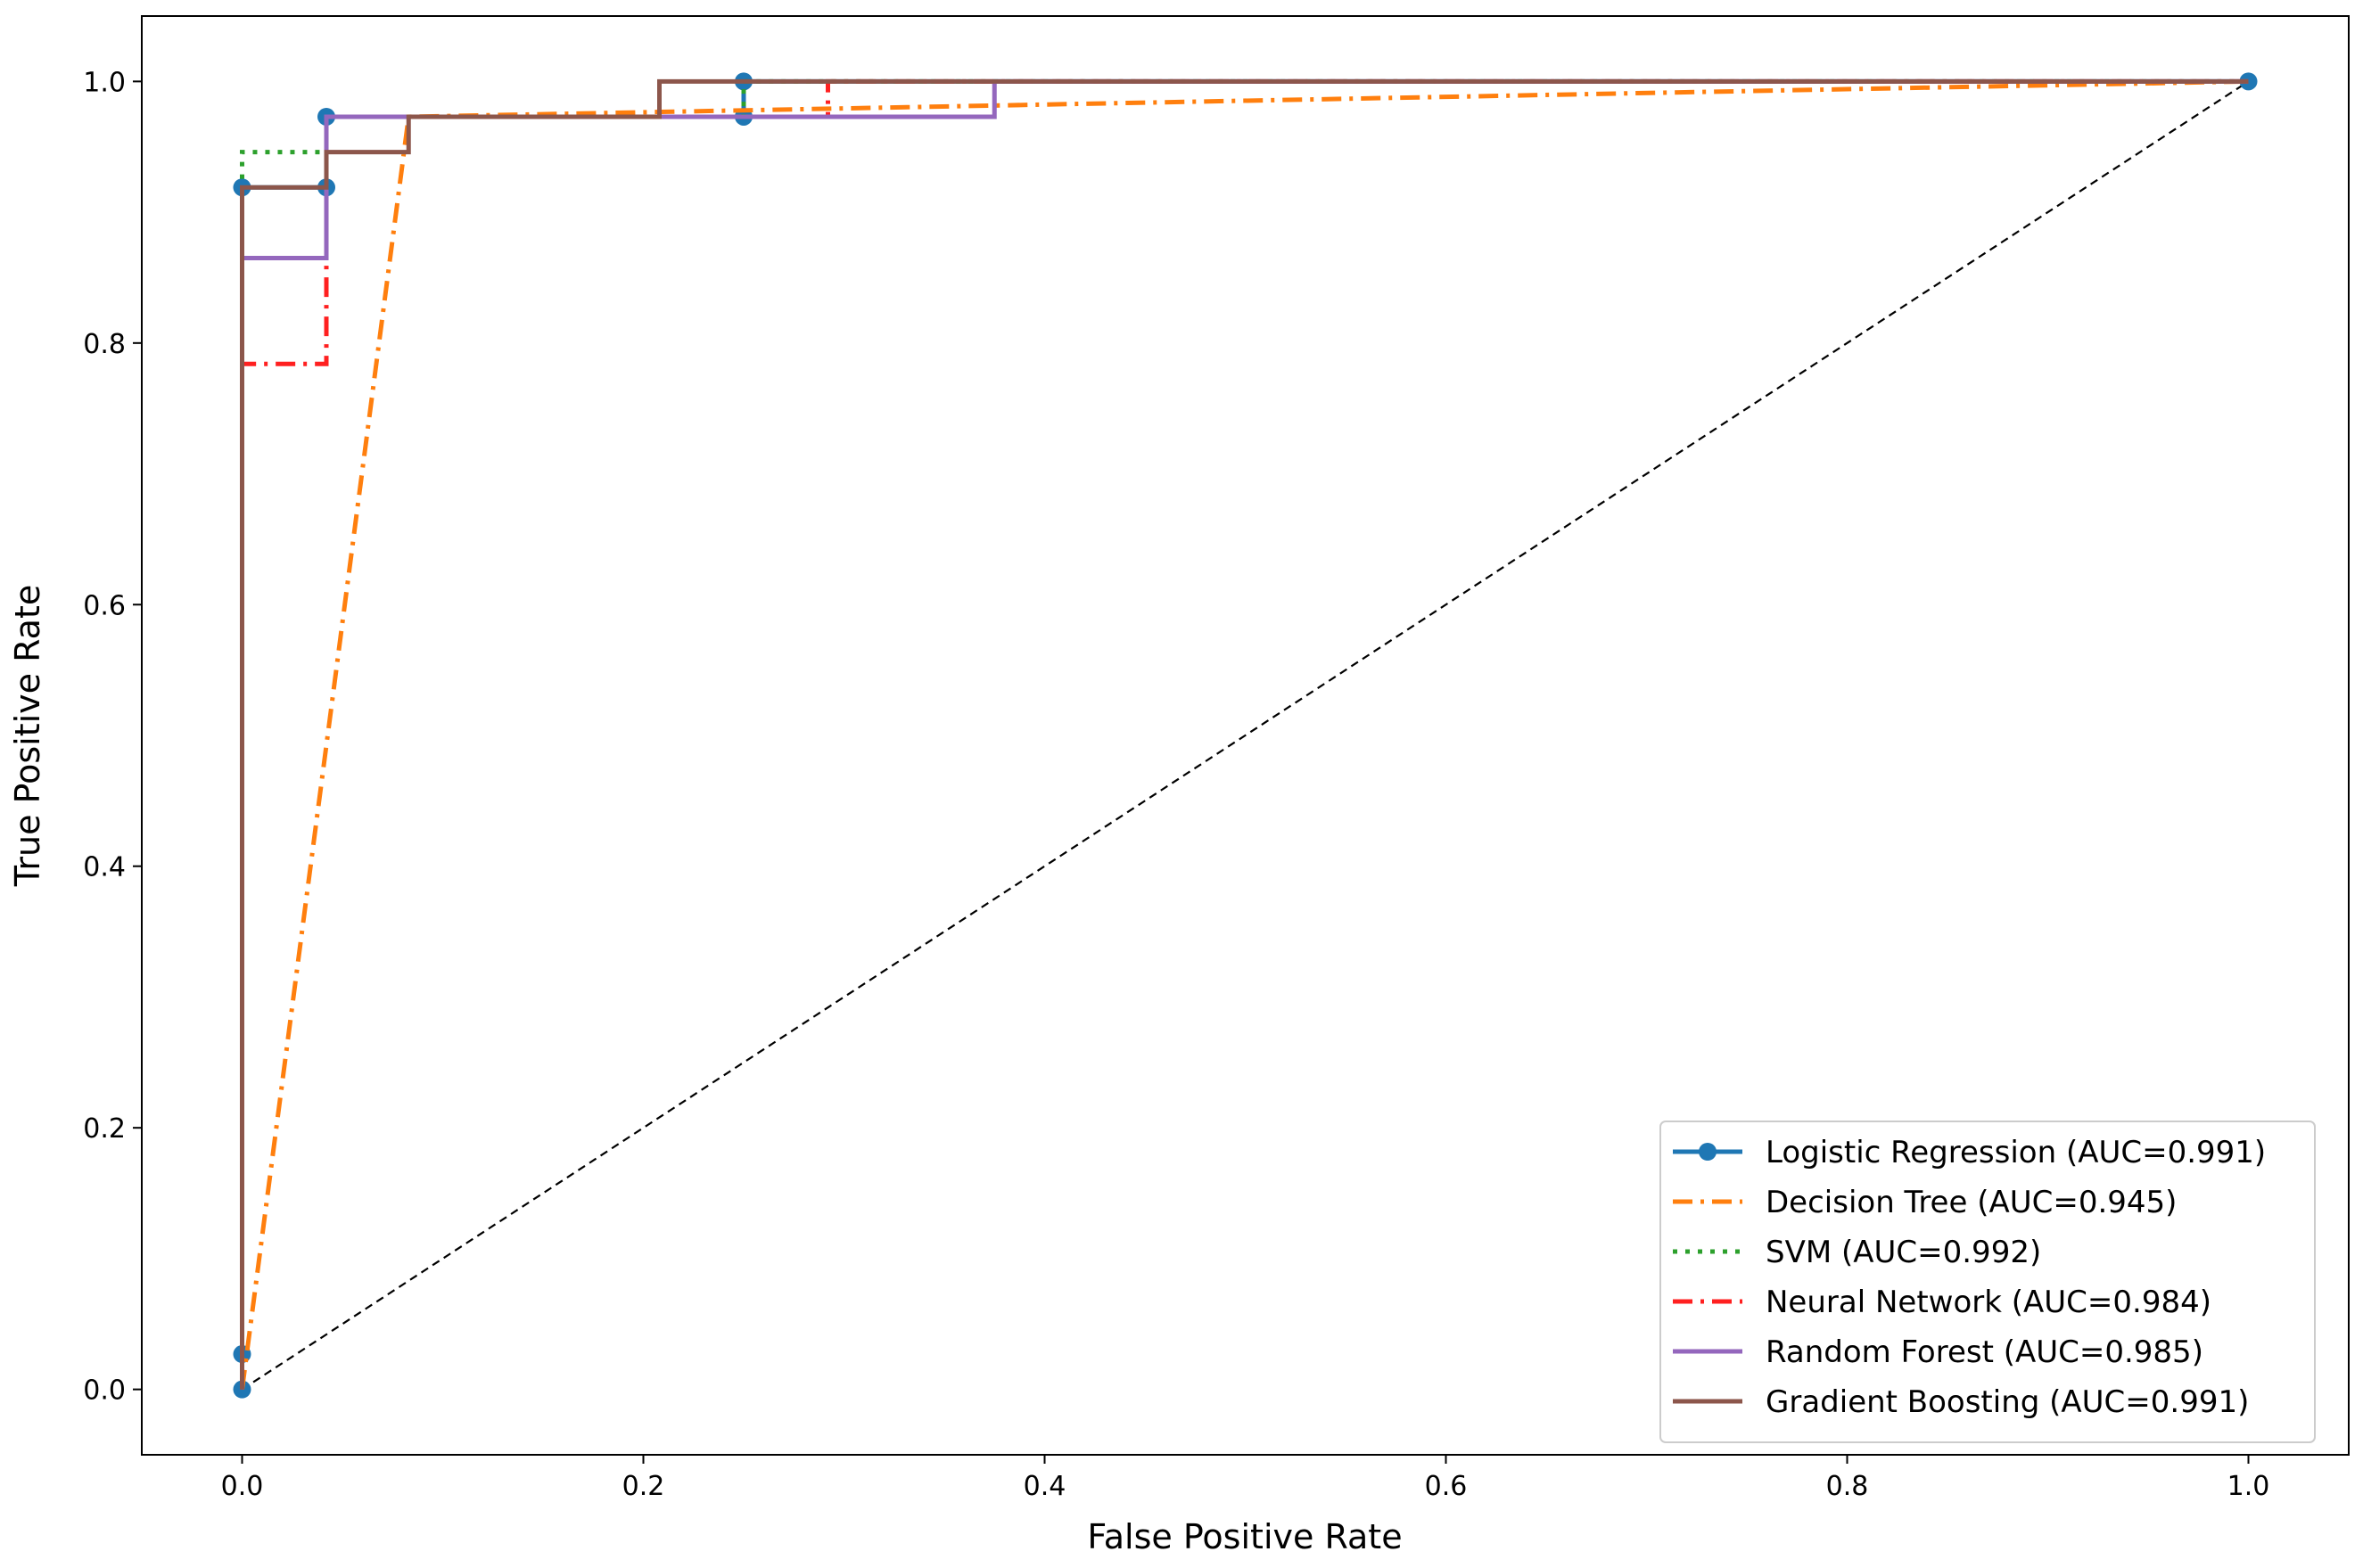  What do you see at coordinates (1985, 1352) in the screenshot?
I see `legend-label-4: Random Forest (AUC=0.985)` at bounding box center [1985, 1352].